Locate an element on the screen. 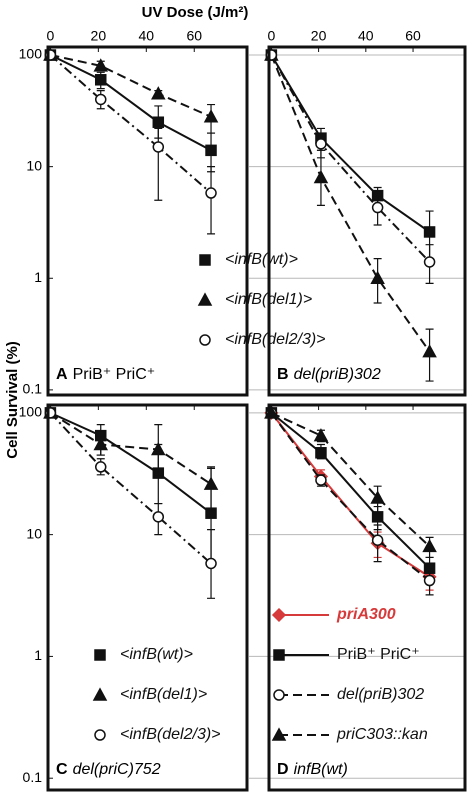 This screenshot has width=474, height=805. panel-title: del(priB)302 is located at coordinates (337, 374).